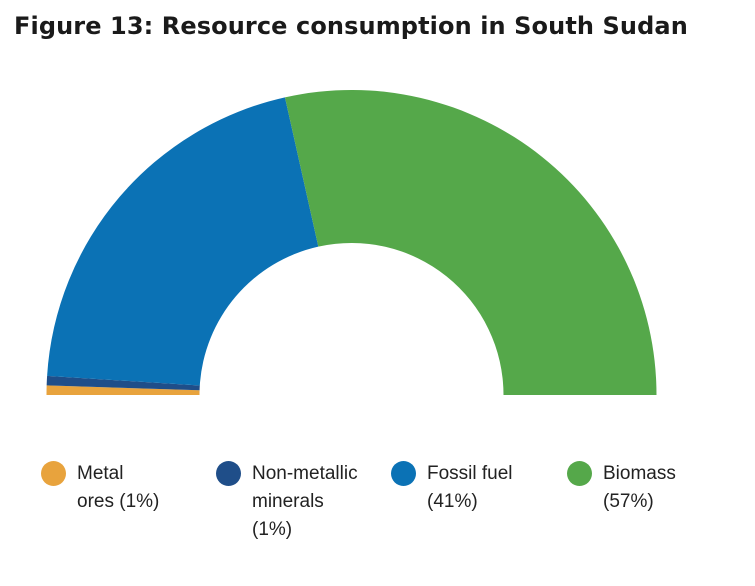 This screenshot has height=586, width=755. I want to click on legend-item-non-metallic-minerals: Non-metallic minerals (1%), so click(287, 502).